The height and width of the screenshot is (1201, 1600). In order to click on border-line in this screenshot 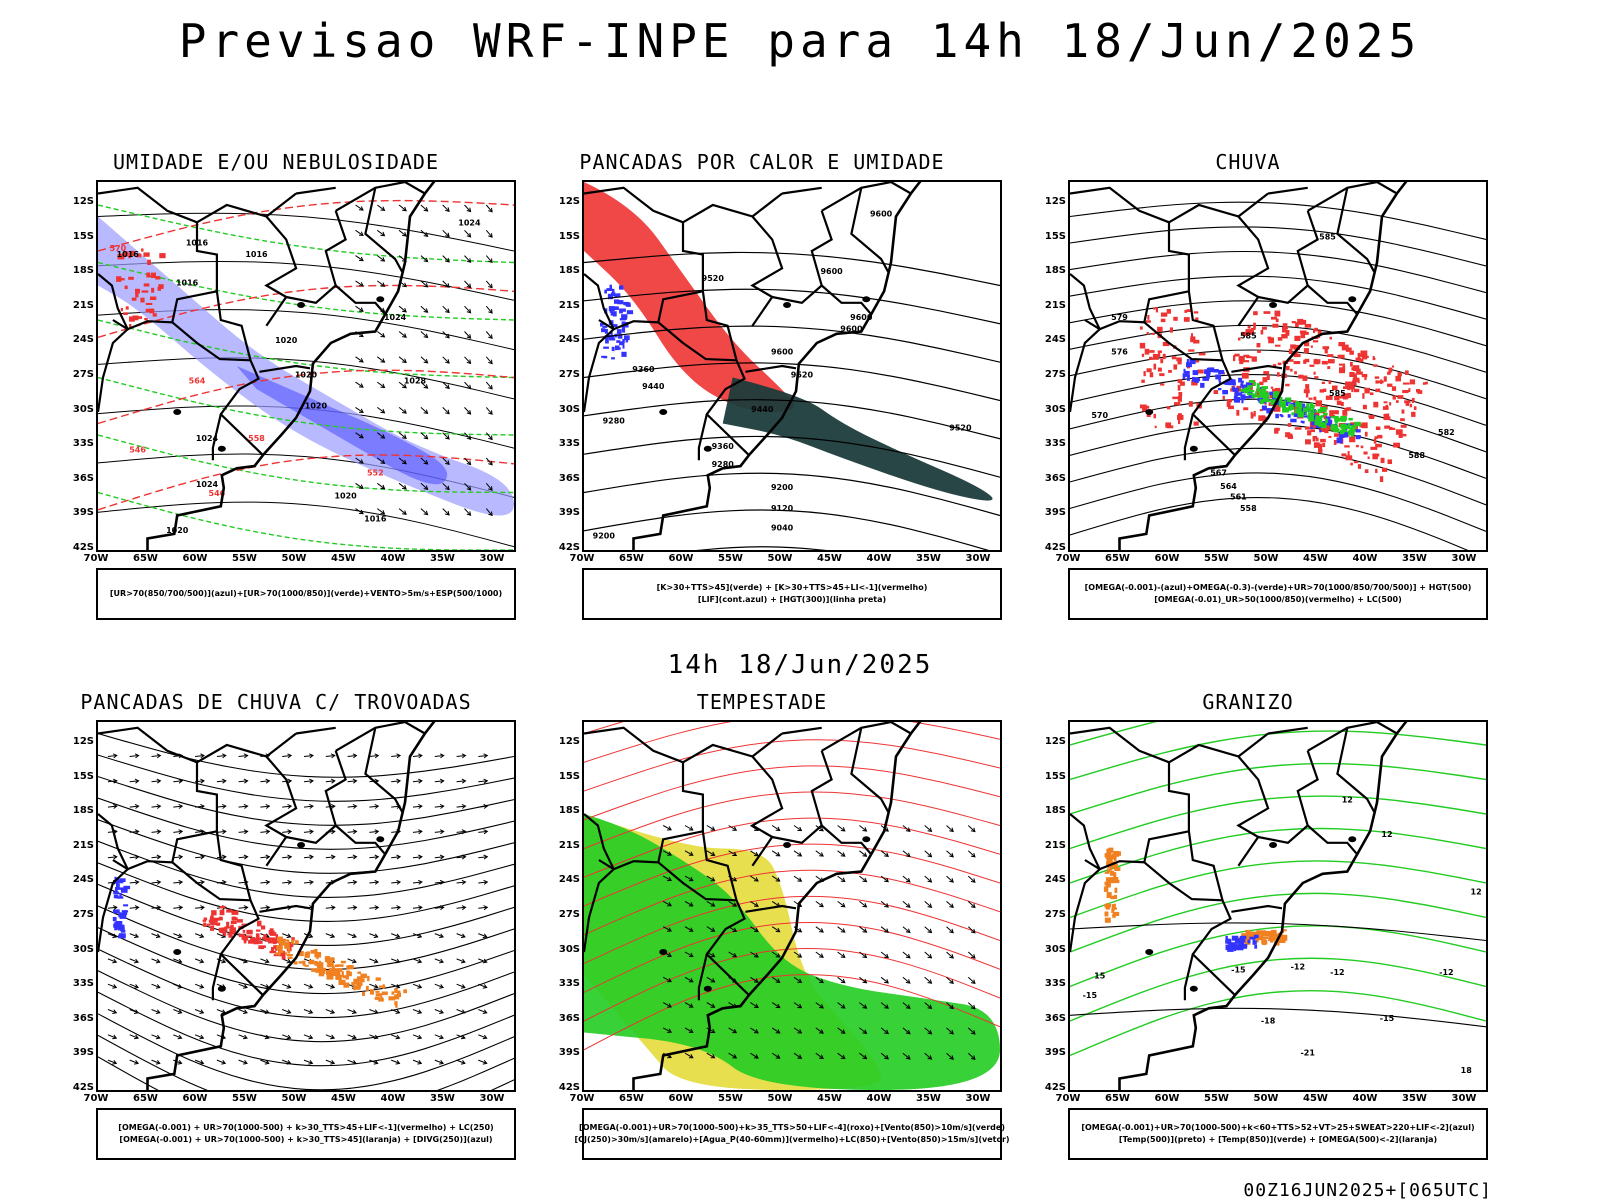, I will do `click(703, 928)`.